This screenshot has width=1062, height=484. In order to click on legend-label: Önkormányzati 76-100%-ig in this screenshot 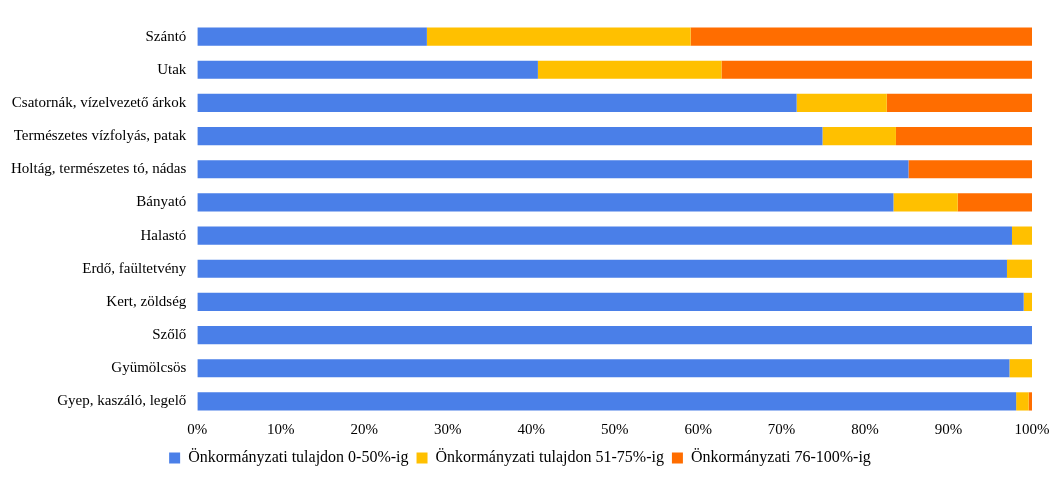, I will do `click(780, 457)`.